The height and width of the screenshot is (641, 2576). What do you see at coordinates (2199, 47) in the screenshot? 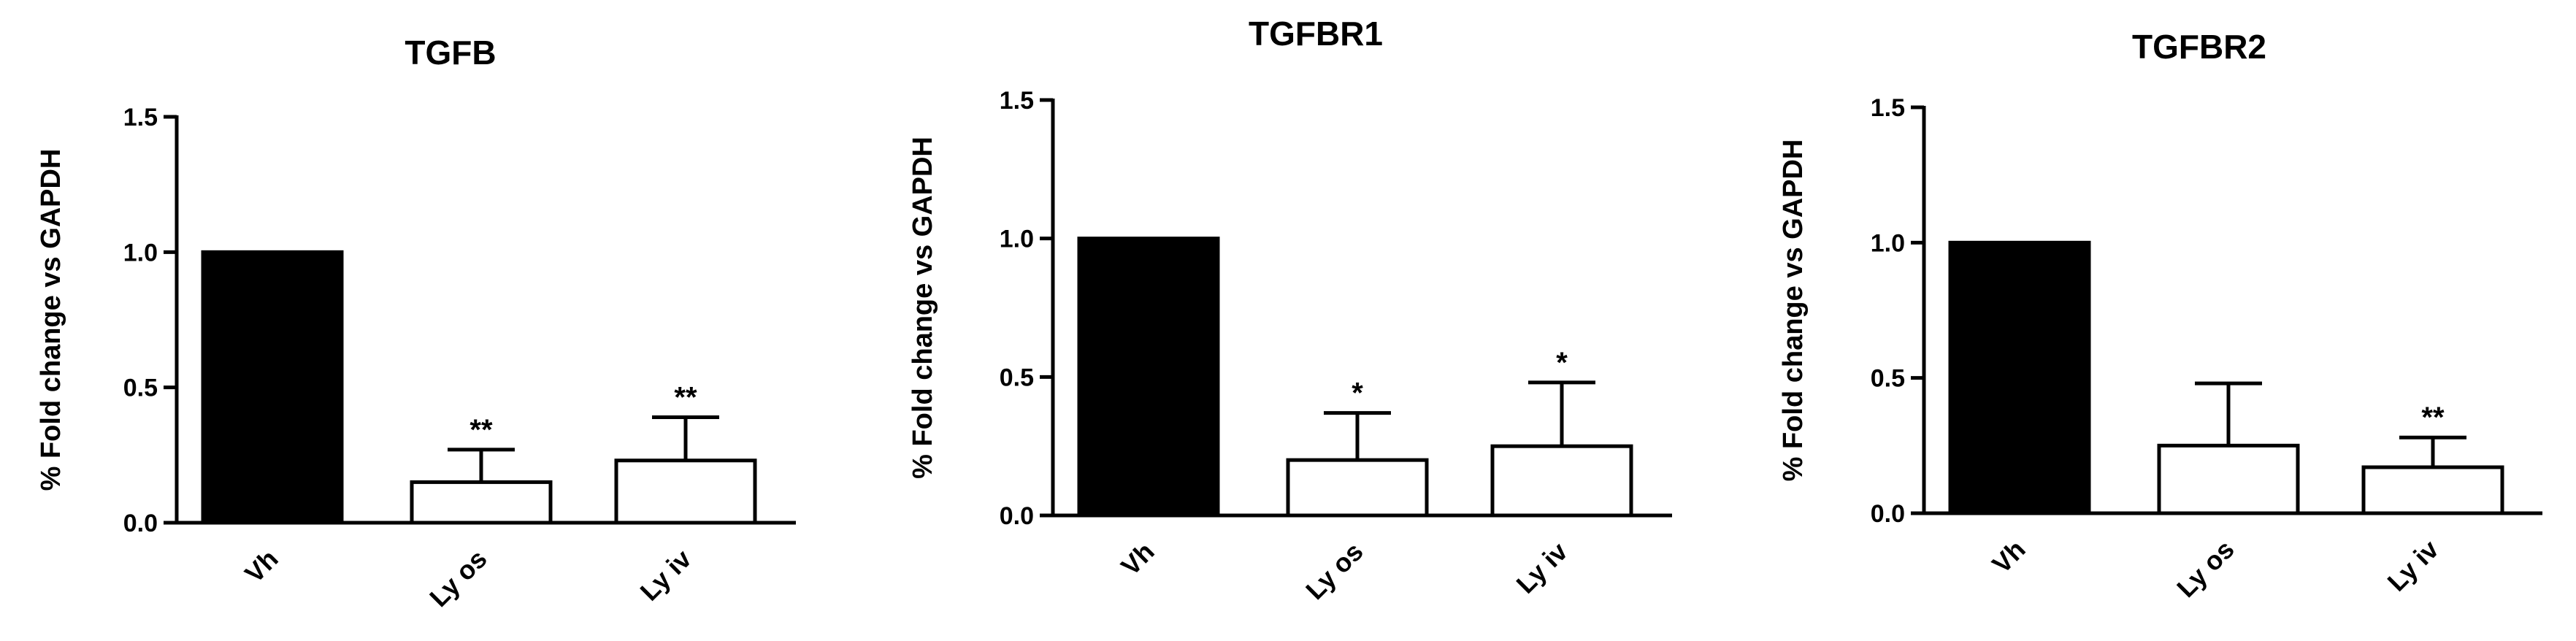
I see `chart-title: TGFBR2` at bounding box center [2199, 47].